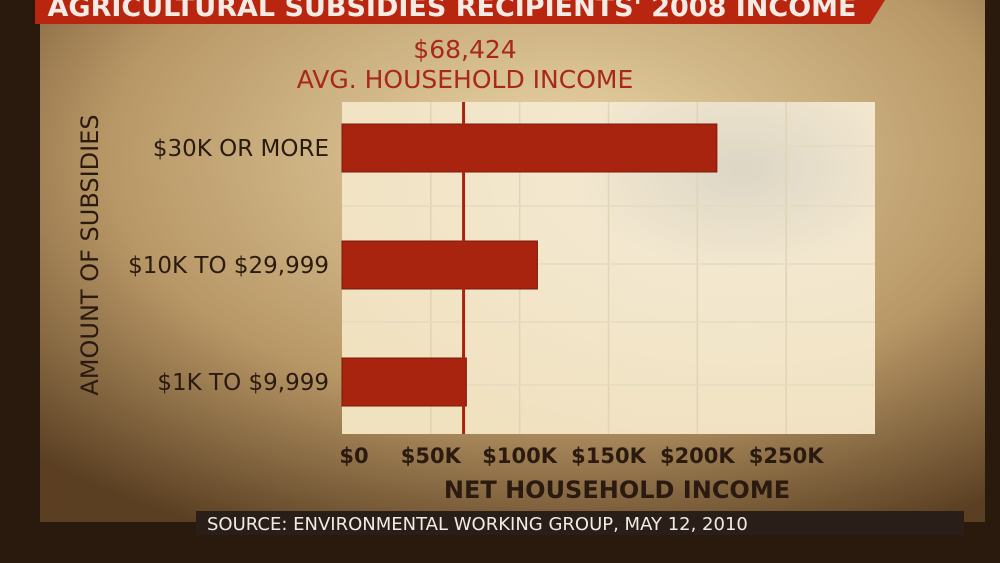  Describe the element at coordinates (431, 456) in the screenshot. I see `x-tick-label: $50K` at that location.